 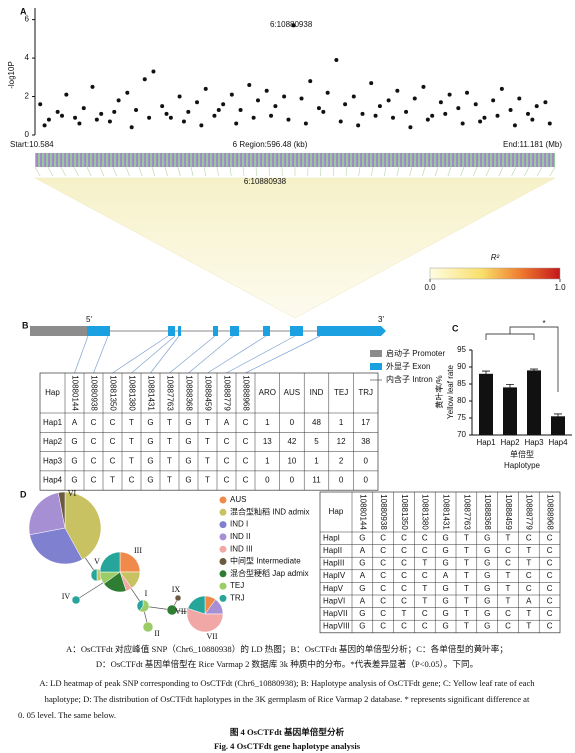 What do you see at coordinates (138, 550) in the screenshot?
I see `pie-label: III` at bounding box center [138, 550].